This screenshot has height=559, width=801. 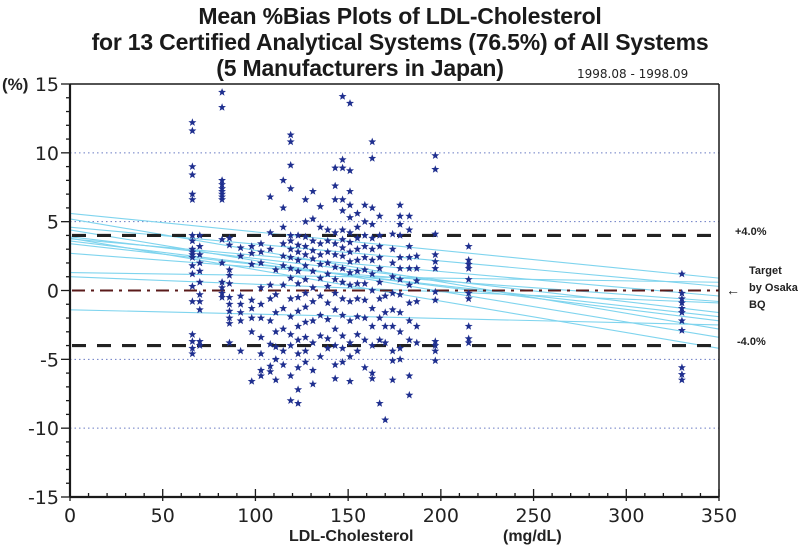 What do you see at coordinates (773, 288) in the screenshot?
I see `target-label: Target by Osaka BQ` at bounding box center [773, 288].